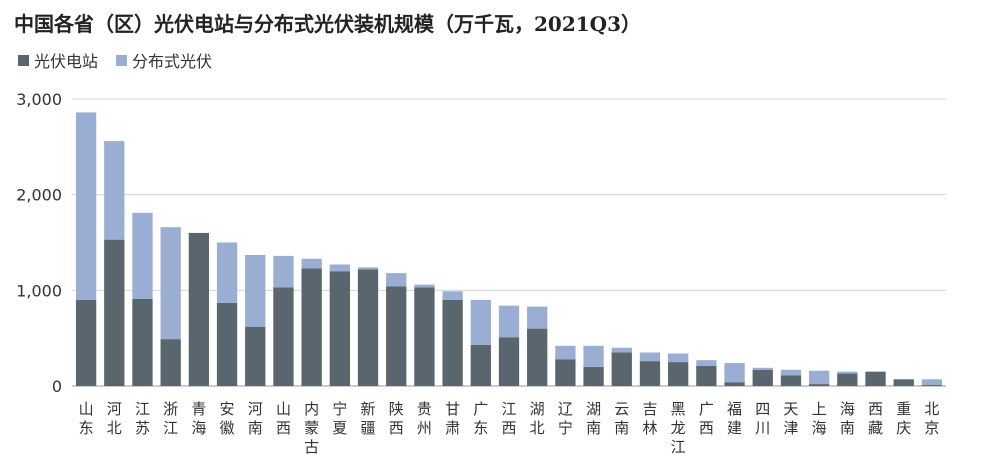 The height and width of the screenshot is (471, 982). What do you see at coordinates (328, 24) in the screenshot?
I see `chart-title: 中国各省（区）光伏电站与分布式光伏装机规模（万千瓦，2021Q3）` at bounding box center [328, 24].